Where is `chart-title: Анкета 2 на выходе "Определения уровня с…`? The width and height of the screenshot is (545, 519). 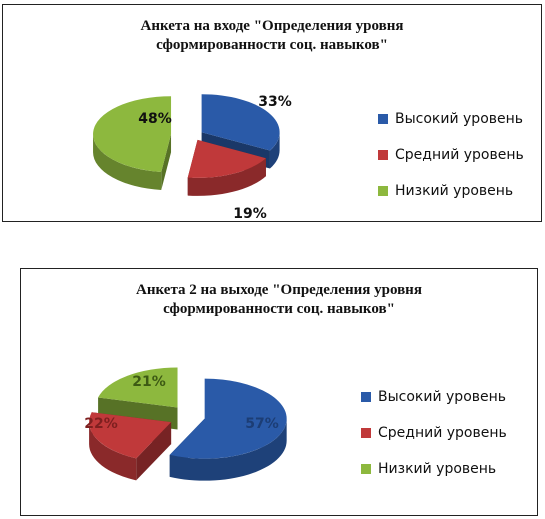
chart-title: Анкета 2 на выходе "Определения уровня с… is located at coordinates (279, 300).